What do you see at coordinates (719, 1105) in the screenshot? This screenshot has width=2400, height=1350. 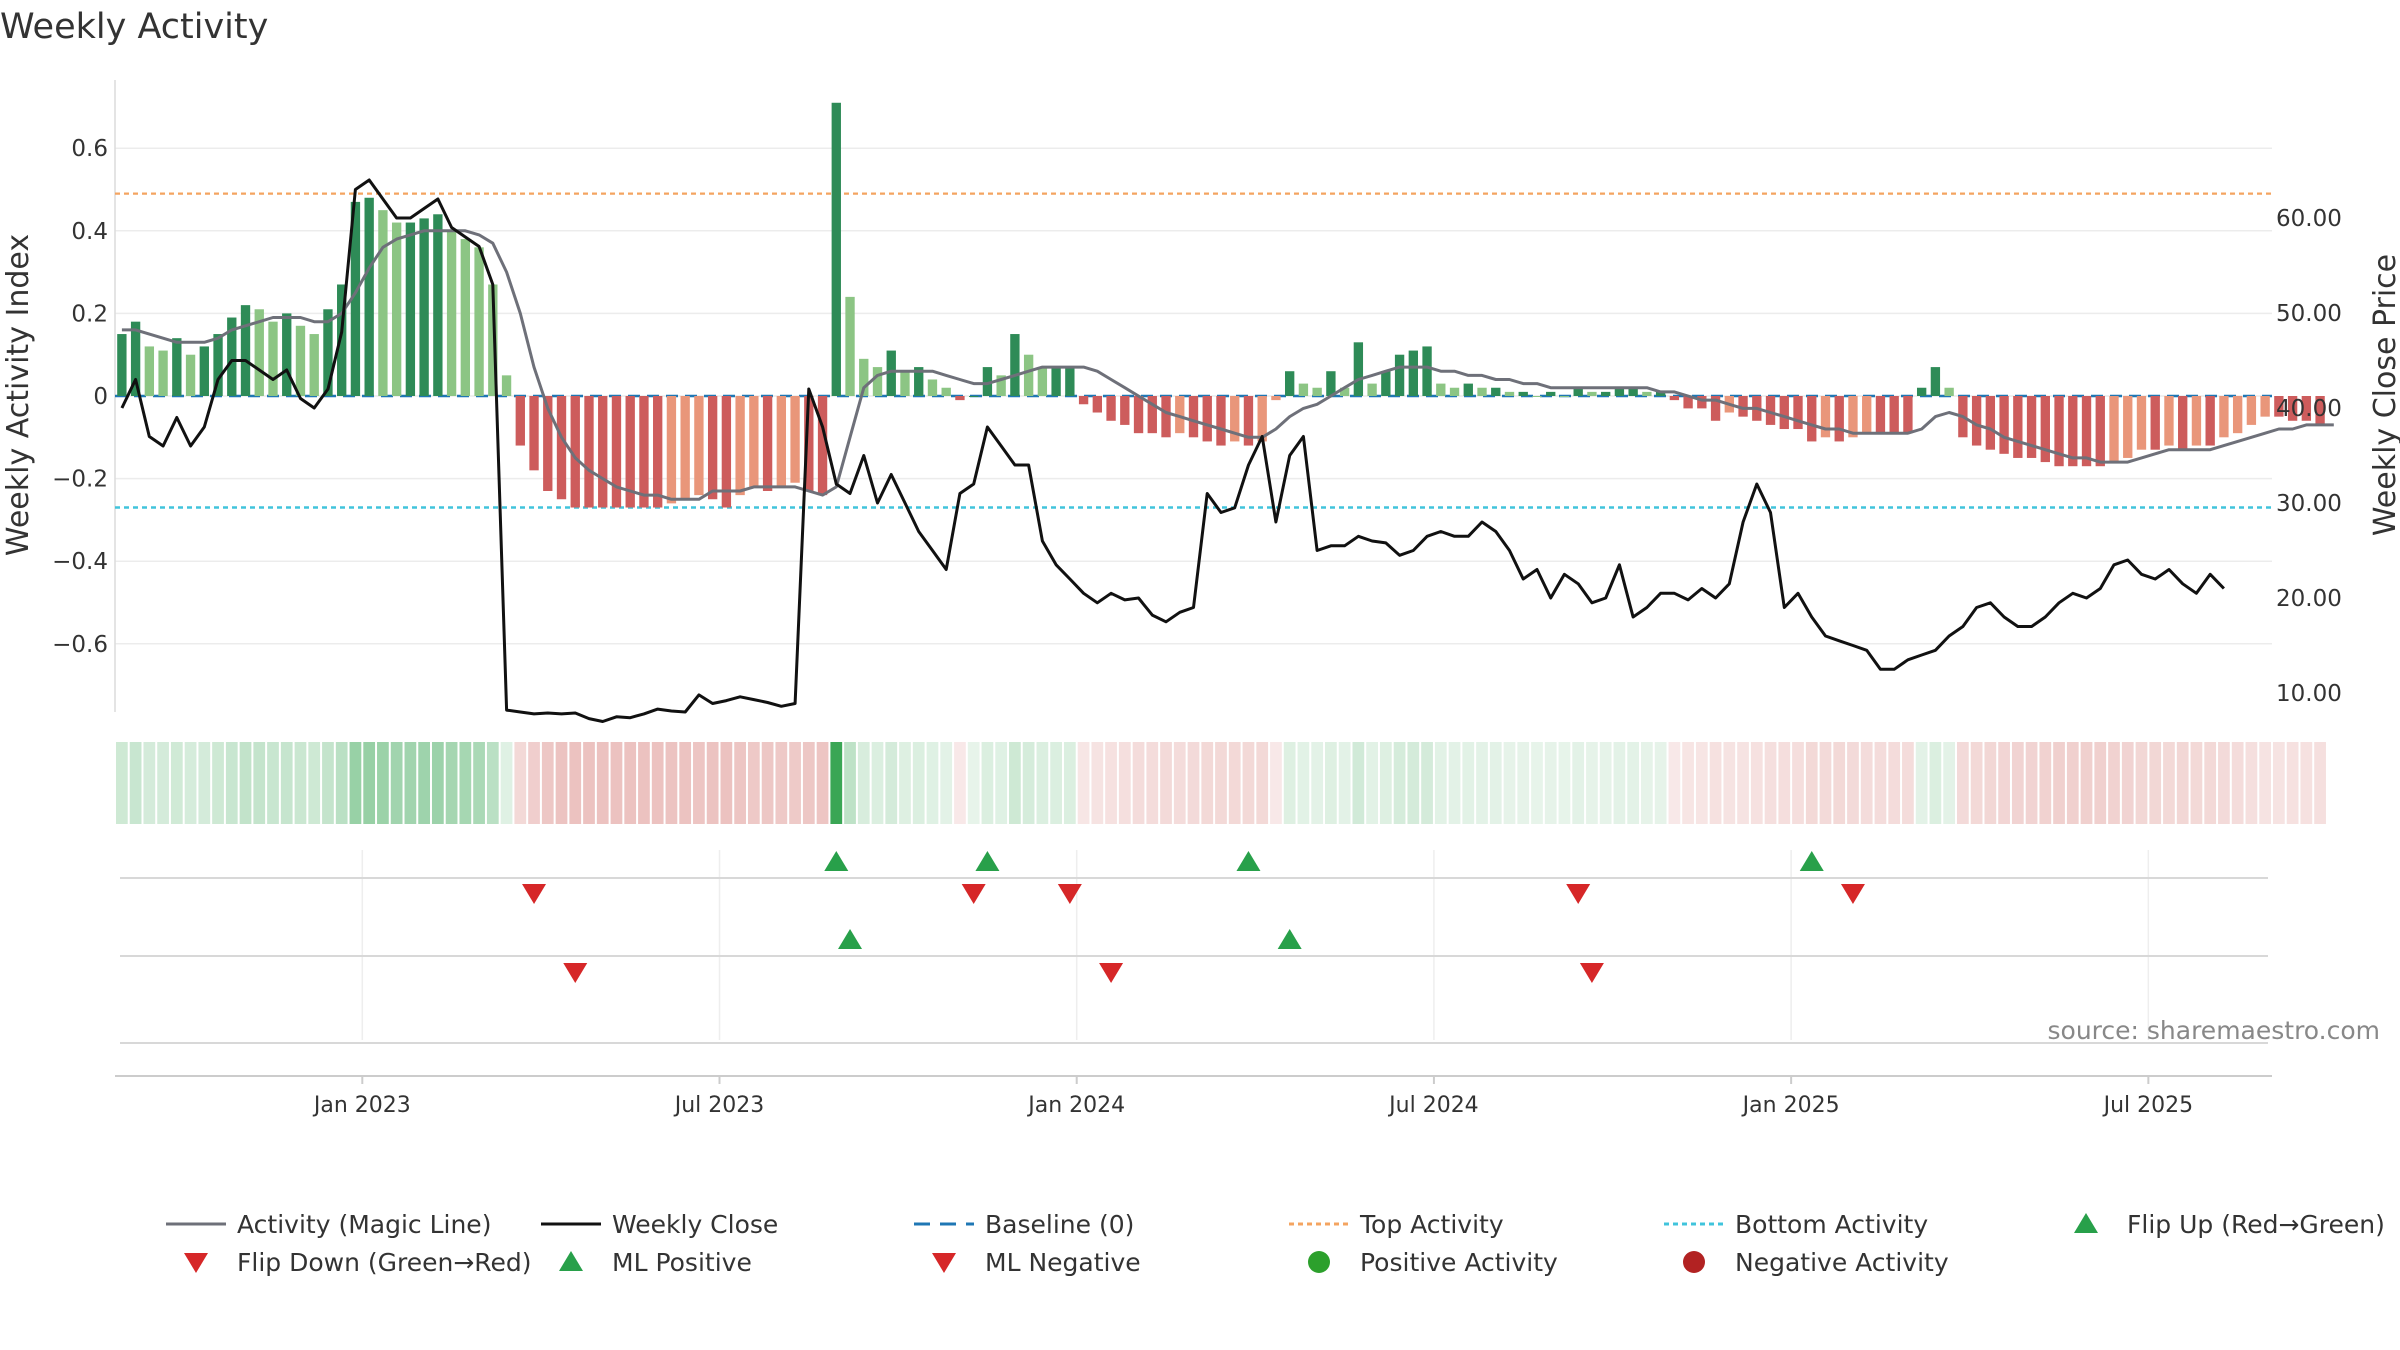 I see `x-tick-label: Jul 2023` at bounding box center [719, 1105].